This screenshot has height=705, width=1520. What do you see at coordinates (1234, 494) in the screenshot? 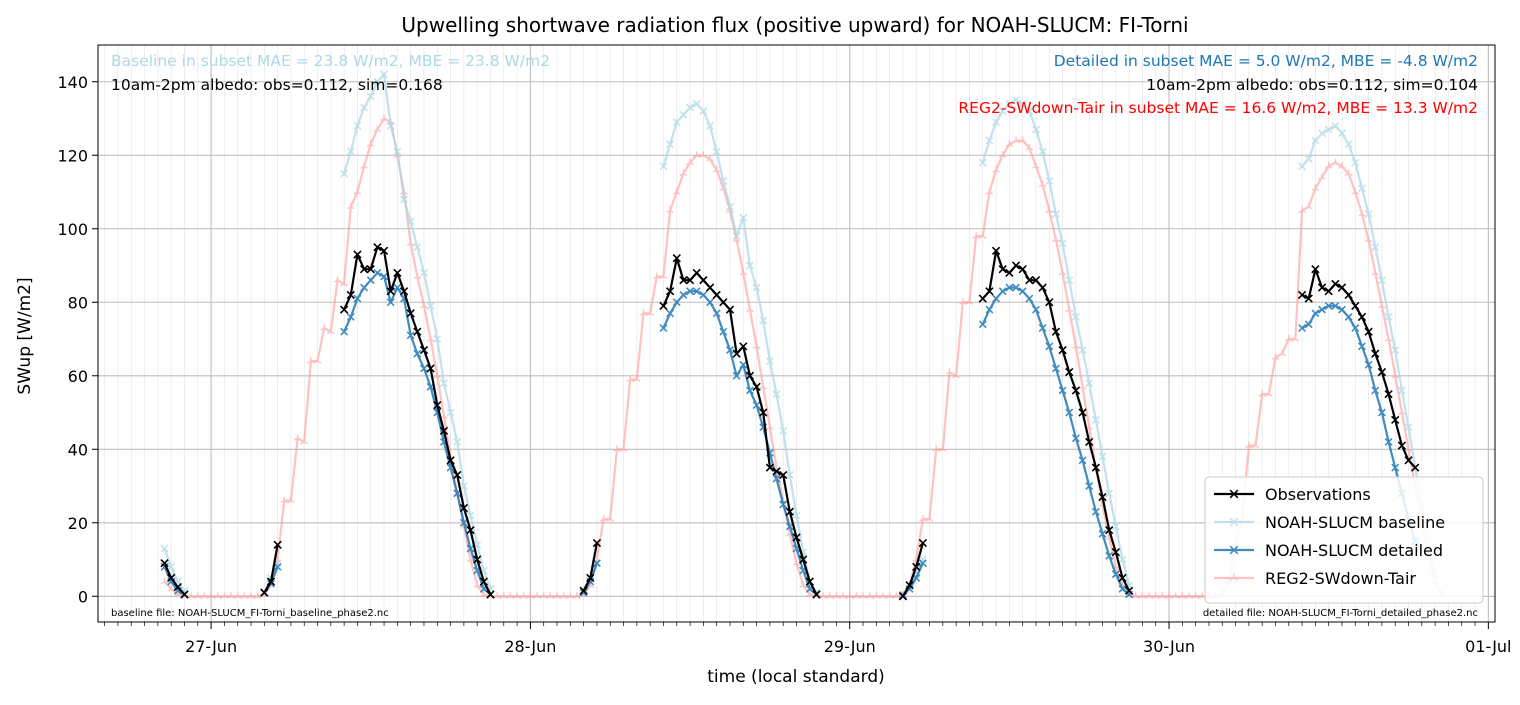
I see `legend-entry` at bounding box center [1234, 494].